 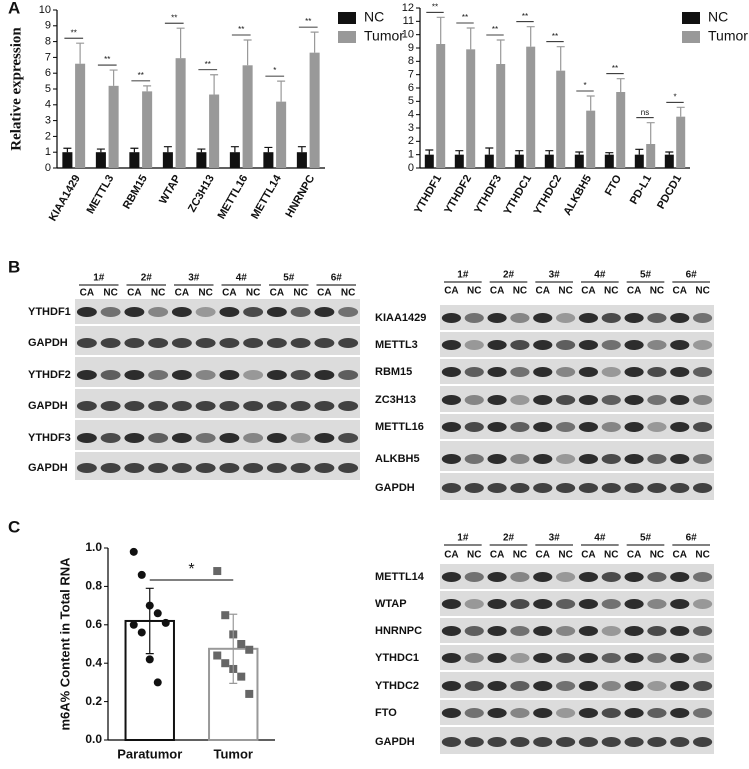 I want to click on sample-group: 6#, so click(x=337, y=278).